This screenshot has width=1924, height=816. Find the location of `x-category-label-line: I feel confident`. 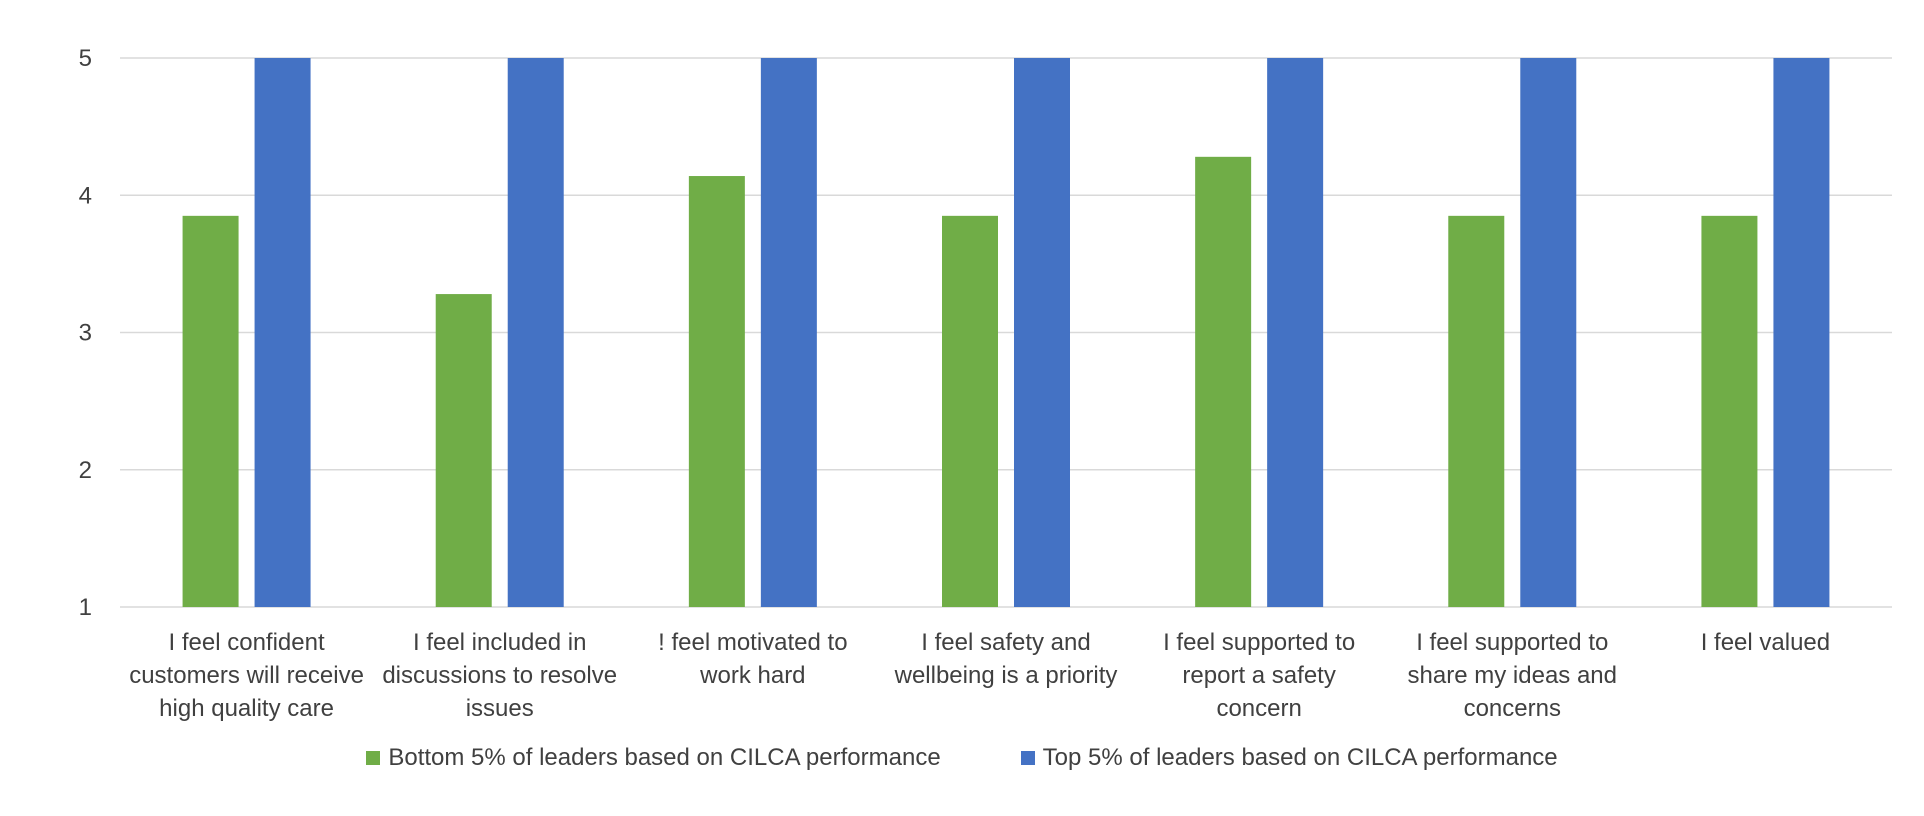

x-category-label-line: I feel confident is located at coordinates (247, 642).